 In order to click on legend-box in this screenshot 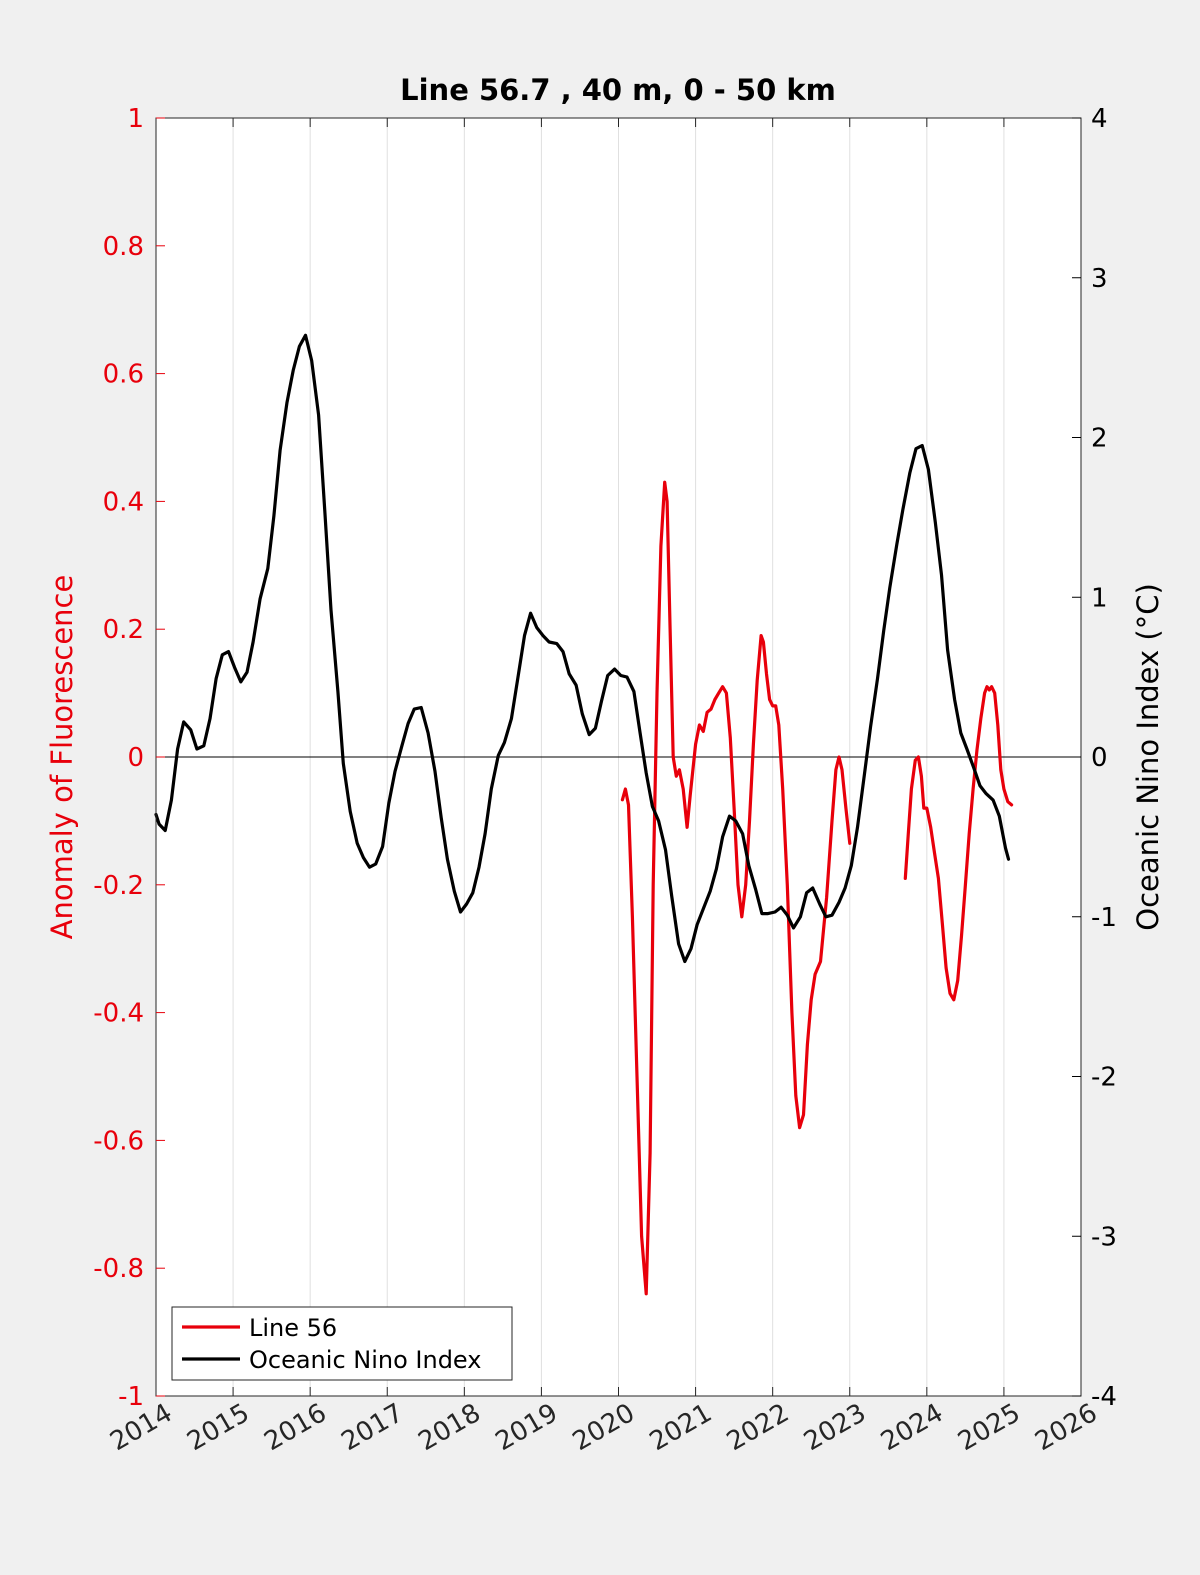, I will do `click(342, 1343)`.